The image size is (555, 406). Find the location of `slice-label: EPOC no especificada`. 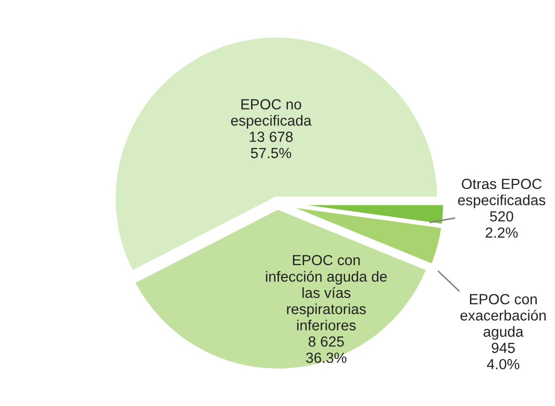

slice-label: EPOC no especificada is located at coordinates (271, 114).